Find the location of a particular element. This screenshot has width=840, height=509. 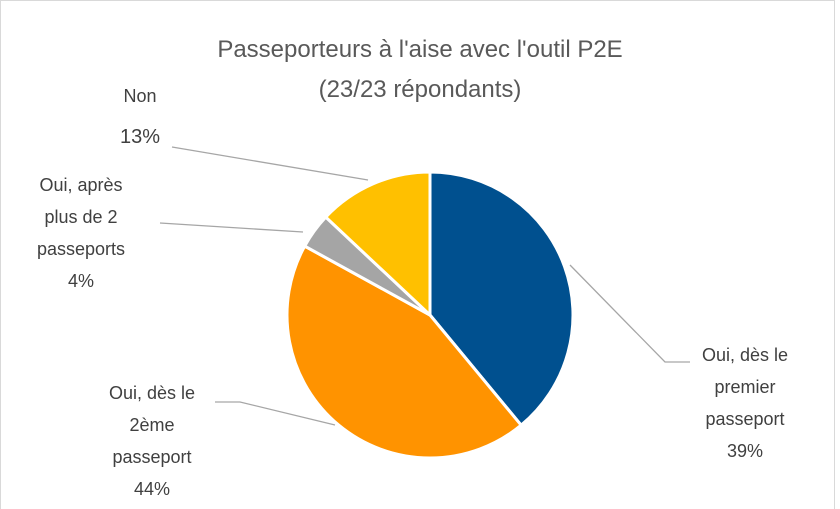

slice-label: Oui, dès le 2ème passeport is located at coordinates (152, 425).